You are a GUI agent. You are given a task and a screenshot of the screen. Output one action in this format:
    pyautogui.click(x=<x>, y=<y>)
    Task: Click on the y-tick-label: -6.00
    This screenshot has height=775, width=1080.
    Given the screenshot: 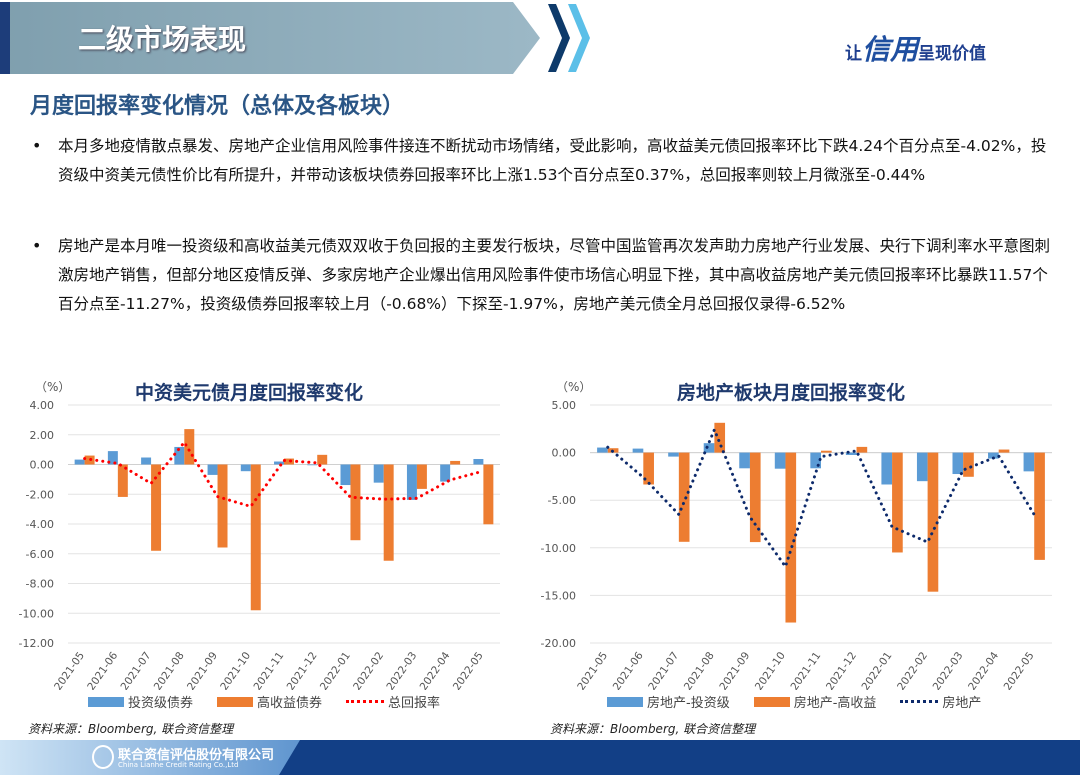 What is the action you would take?
    pyautogui.click(x=40, y=554)
    